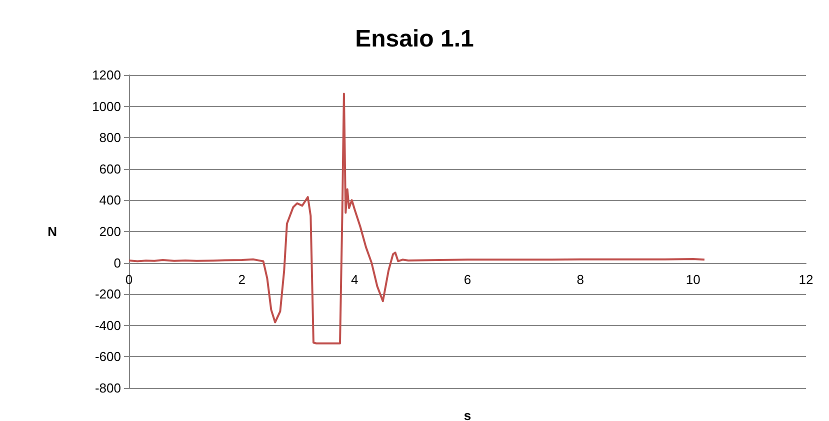  Describe the element at coordinates (106, 106) in the screenshot. I see `y-tick-label: 1000` at that location.